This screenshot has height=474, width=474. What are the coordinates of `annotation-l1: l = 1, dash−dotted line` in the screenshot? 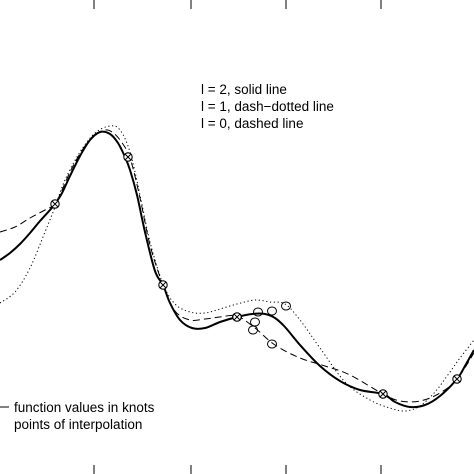 It's located at (267, 106).